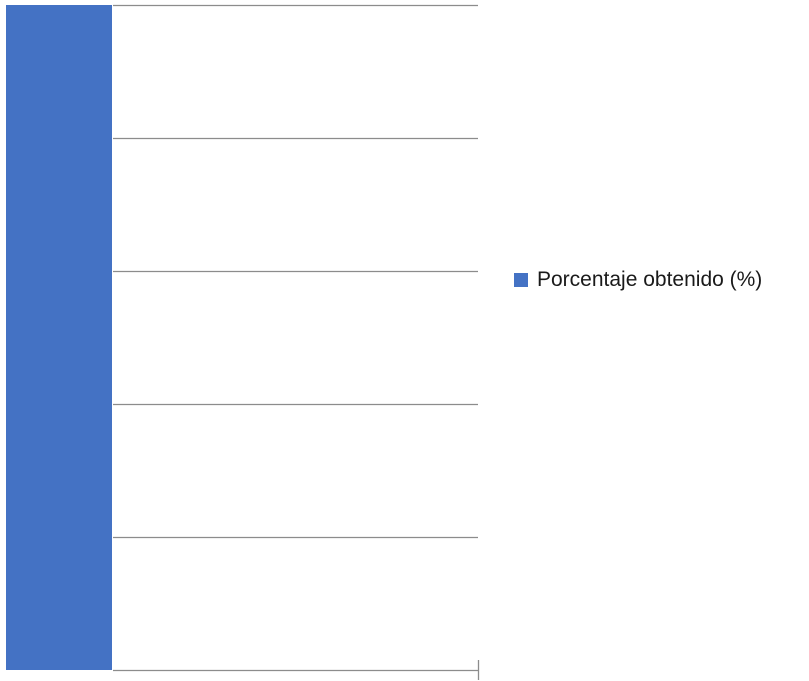 The height and width of the screenshot is (681, 809). What do you see at coordinates (521, 279) in the screenshot?
I see `legend-swatch` at bounding box center [521, 279].